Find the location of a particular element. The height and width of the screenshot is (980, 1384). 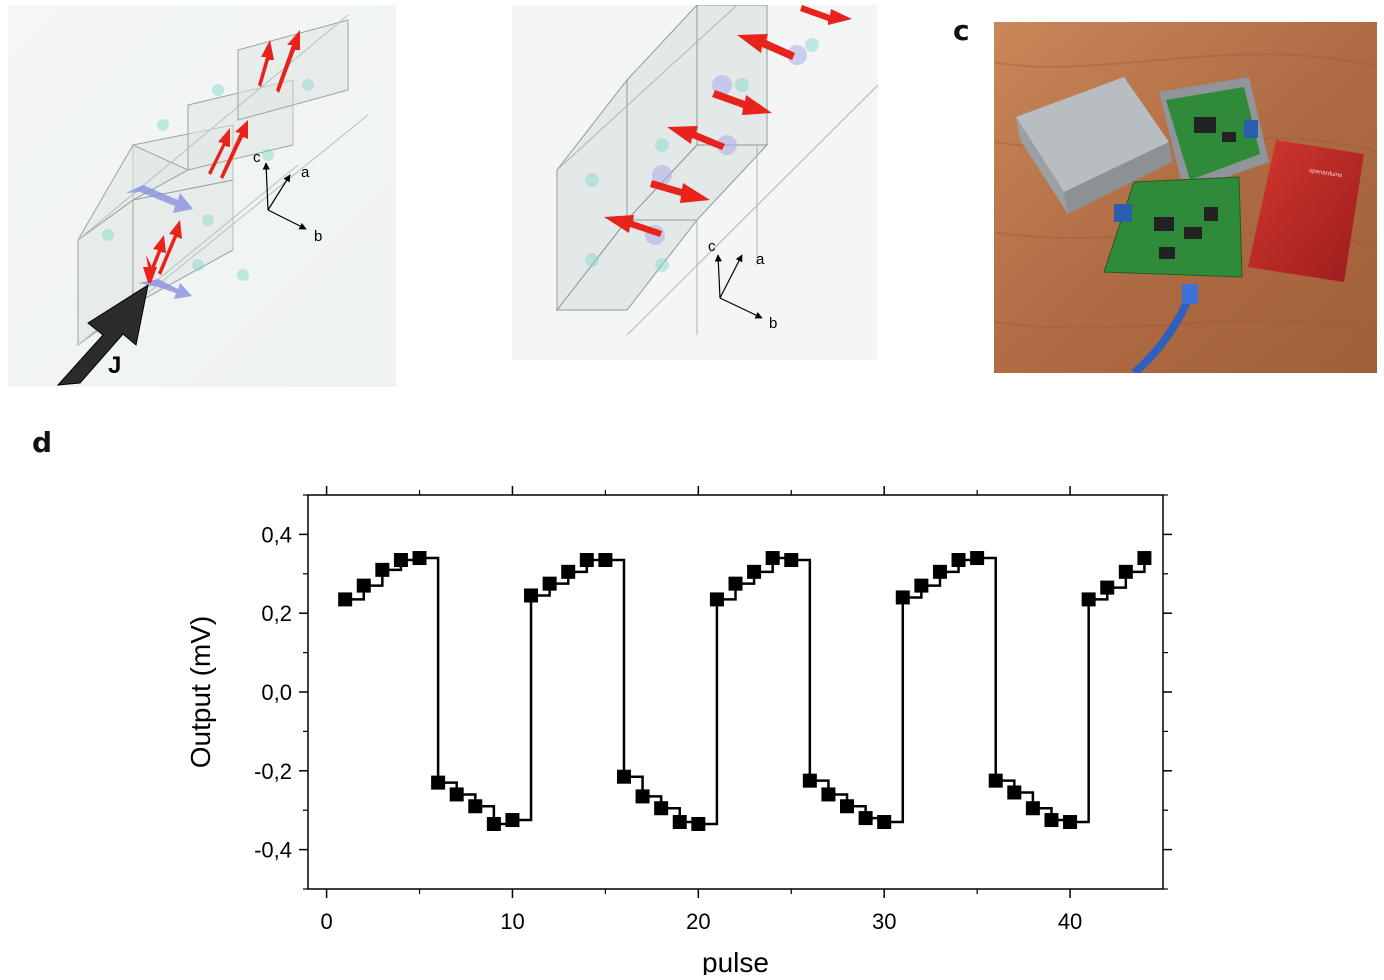

x-tick-label: 0 is located at coordinates (326, 921).